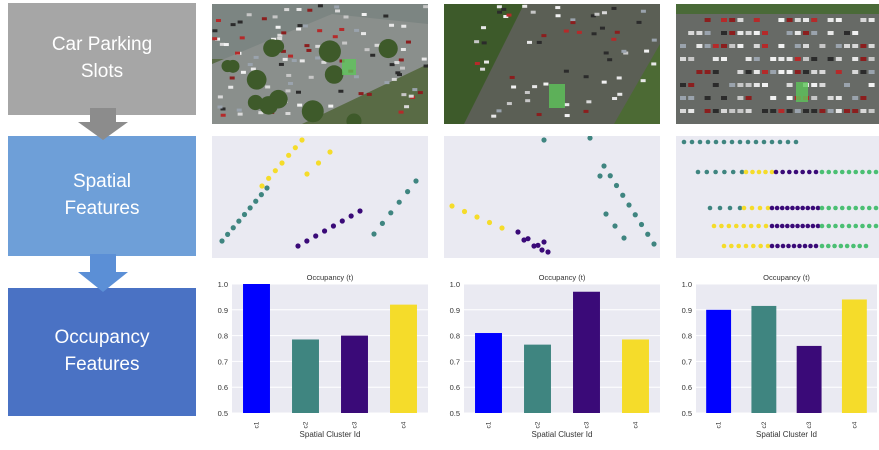 The width and height of the screenshot is (879, 450). Describe the element at coordinates (635, 376) in the screenshot. I see `bar` at that location.